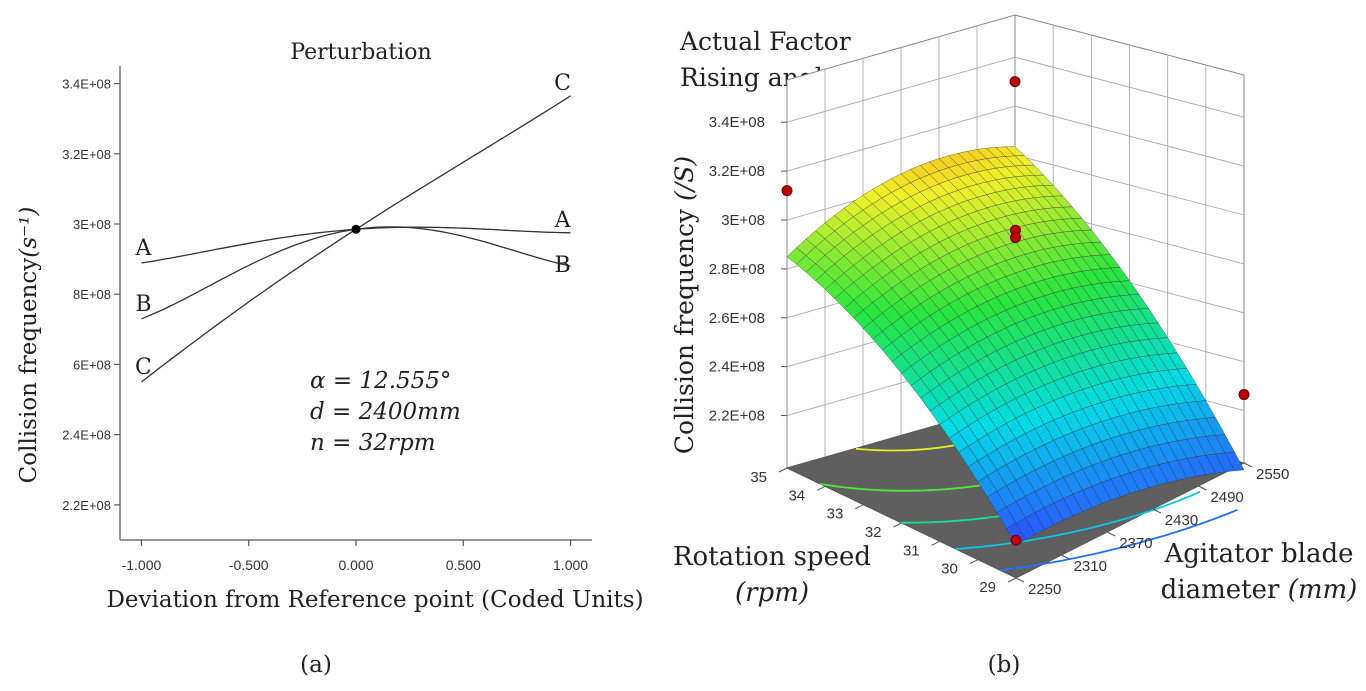  What do you see at coordinates (684, 305) in the screenshot?
I see `z-axis-label: Collision frequency (/S)` at bounding box center [684, 305].